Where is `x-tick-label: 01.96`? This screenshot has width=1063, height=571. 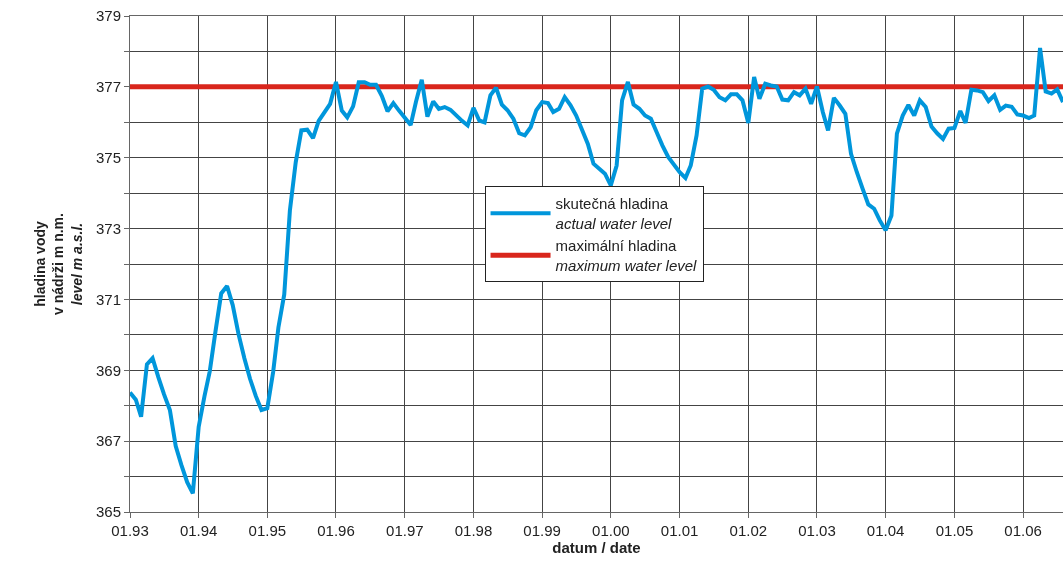 x-tick-label: 01.96 is located at coordinates (336, 530).